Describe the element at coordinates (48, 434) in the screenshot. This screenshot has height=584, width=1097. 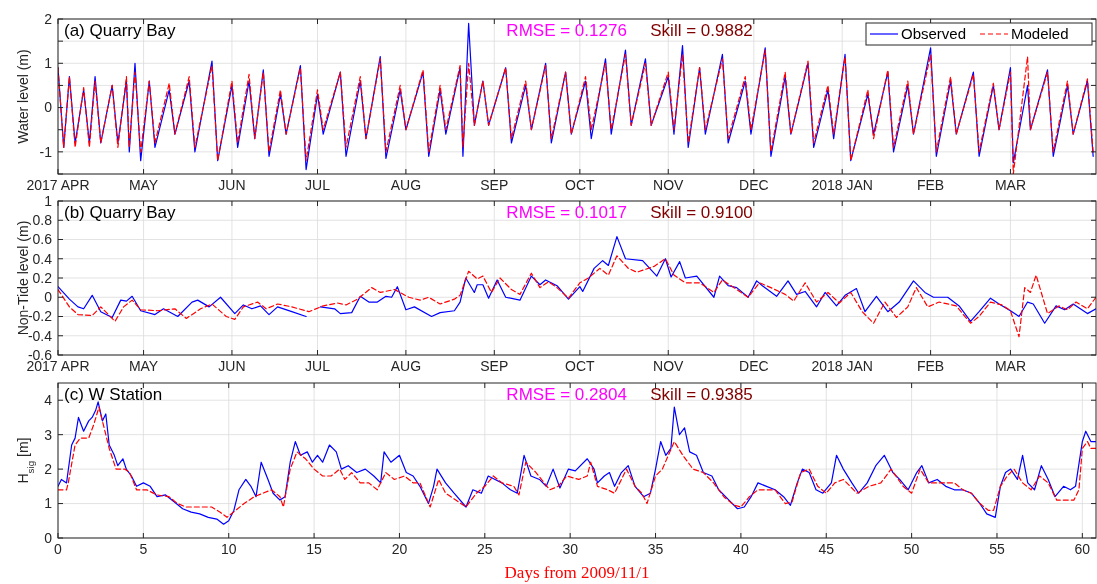
I see `y-tick-label: 3` at that location.